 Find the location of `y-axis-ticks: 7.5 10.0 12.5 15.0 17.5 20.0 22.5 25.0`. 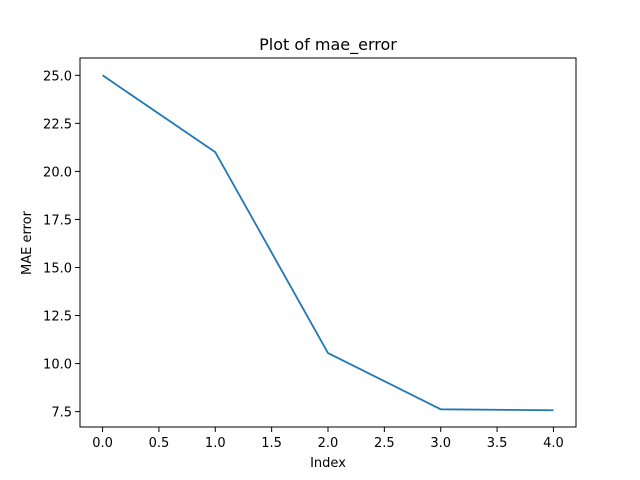

y-axis-ticks: 7.5 10.0 12.5 15.0 17.5 20.0 22.5 25.0 is located at coordinates (61, 245).